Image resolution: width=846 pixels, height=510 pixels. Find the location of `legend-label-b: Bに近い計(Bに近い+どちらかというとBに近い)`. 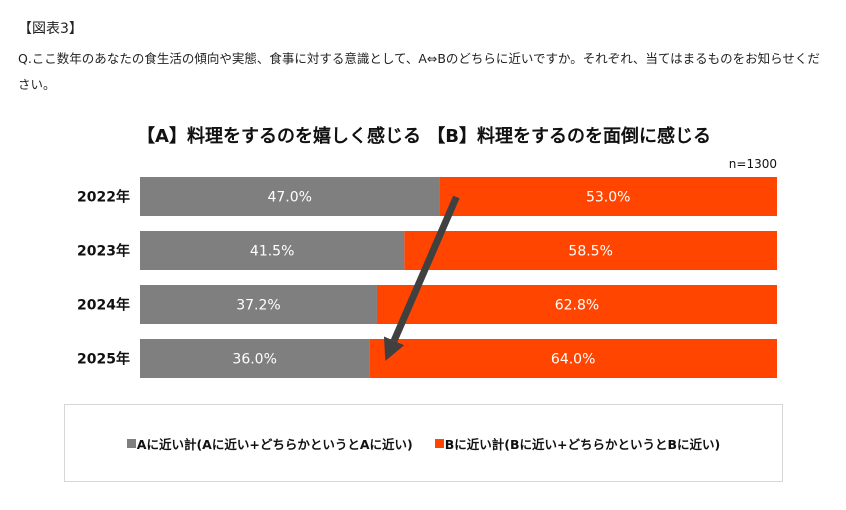

legend-label-b: Bに近い計(Bに近い+どちらかというとBに近い) is located at coordinates (582, 444).